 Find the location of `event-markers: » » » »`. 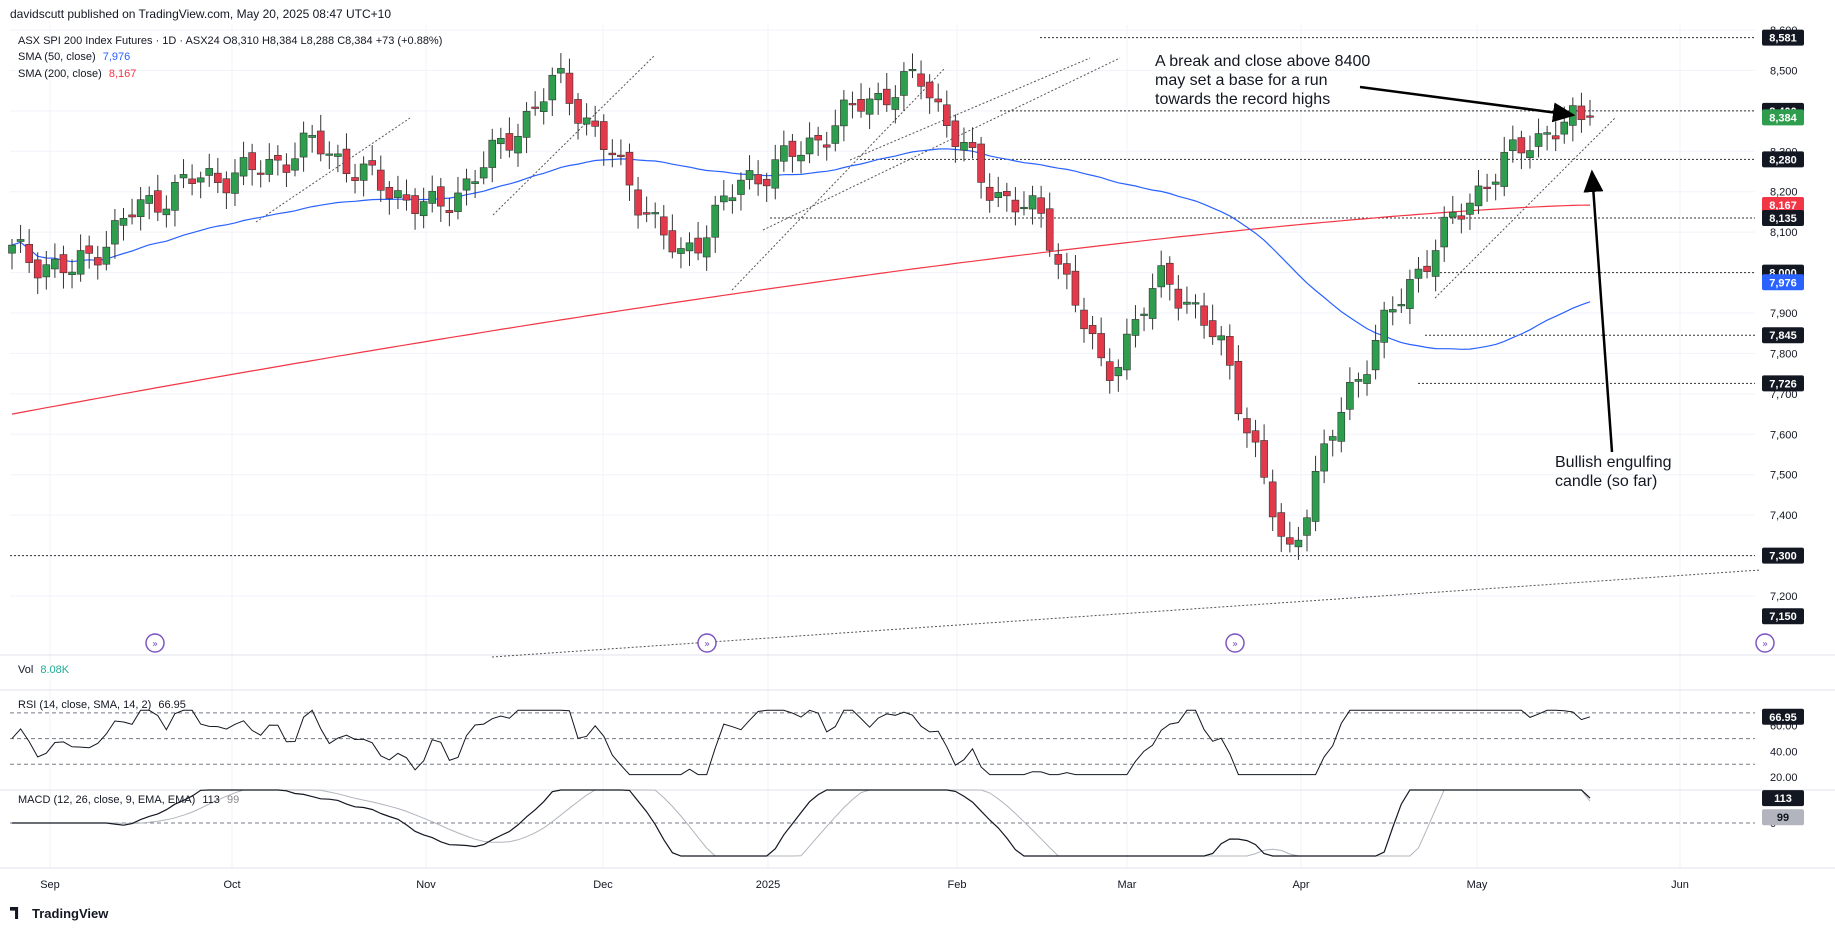

event-markers: » » » » is located at coordinates (960, 643).